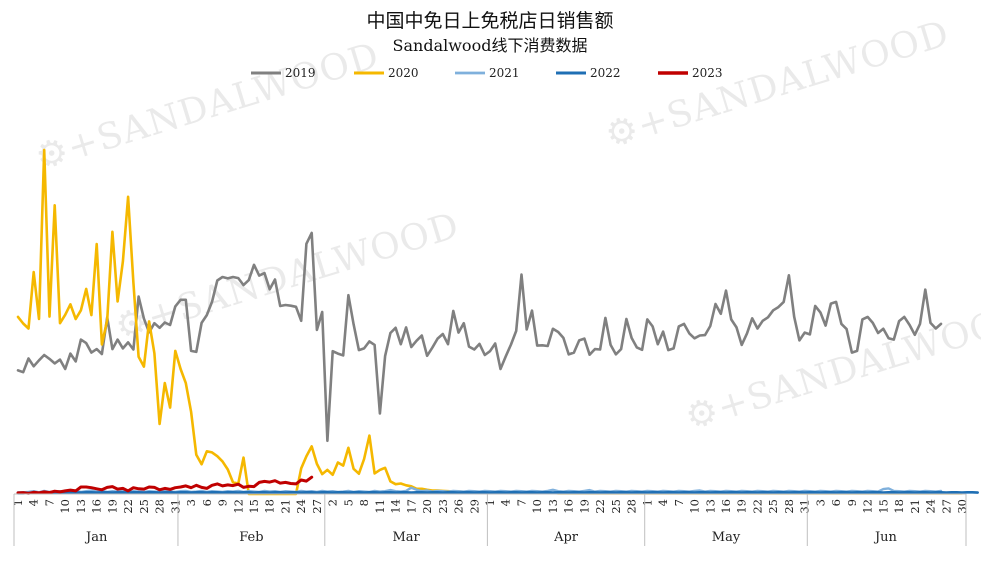 The image size is (981, 562). I want to click on x-tick-label: 23, so click(443, 506).